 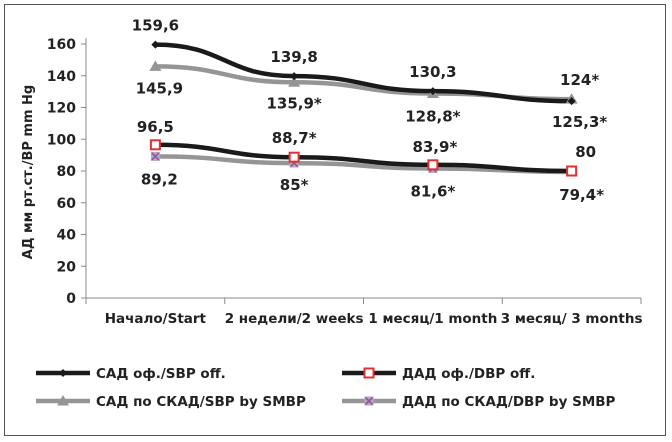 I want to click on data-point-dbp-smbp, so click(x=155, y=156).